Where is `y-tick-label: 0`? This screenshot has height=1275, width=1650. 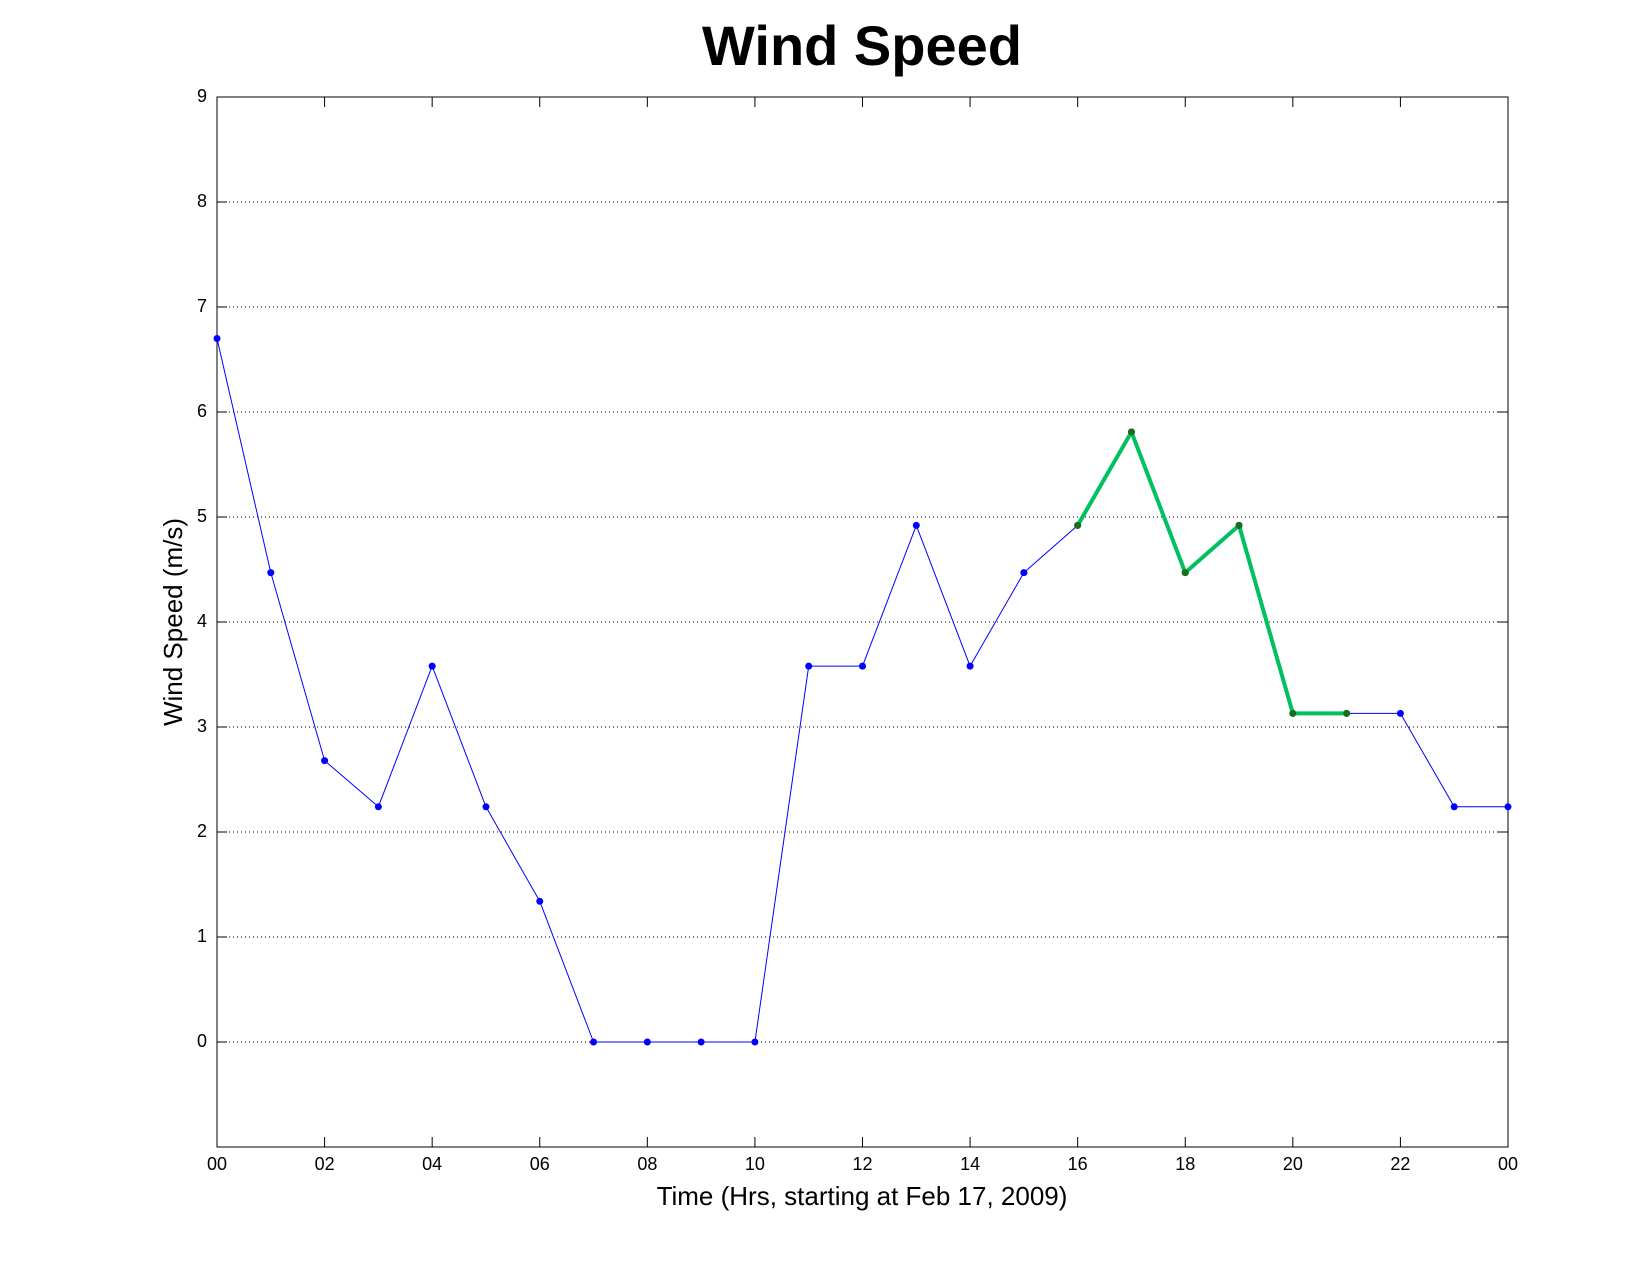 y-tick-label: 0 is located at coordinates (202, 1041).